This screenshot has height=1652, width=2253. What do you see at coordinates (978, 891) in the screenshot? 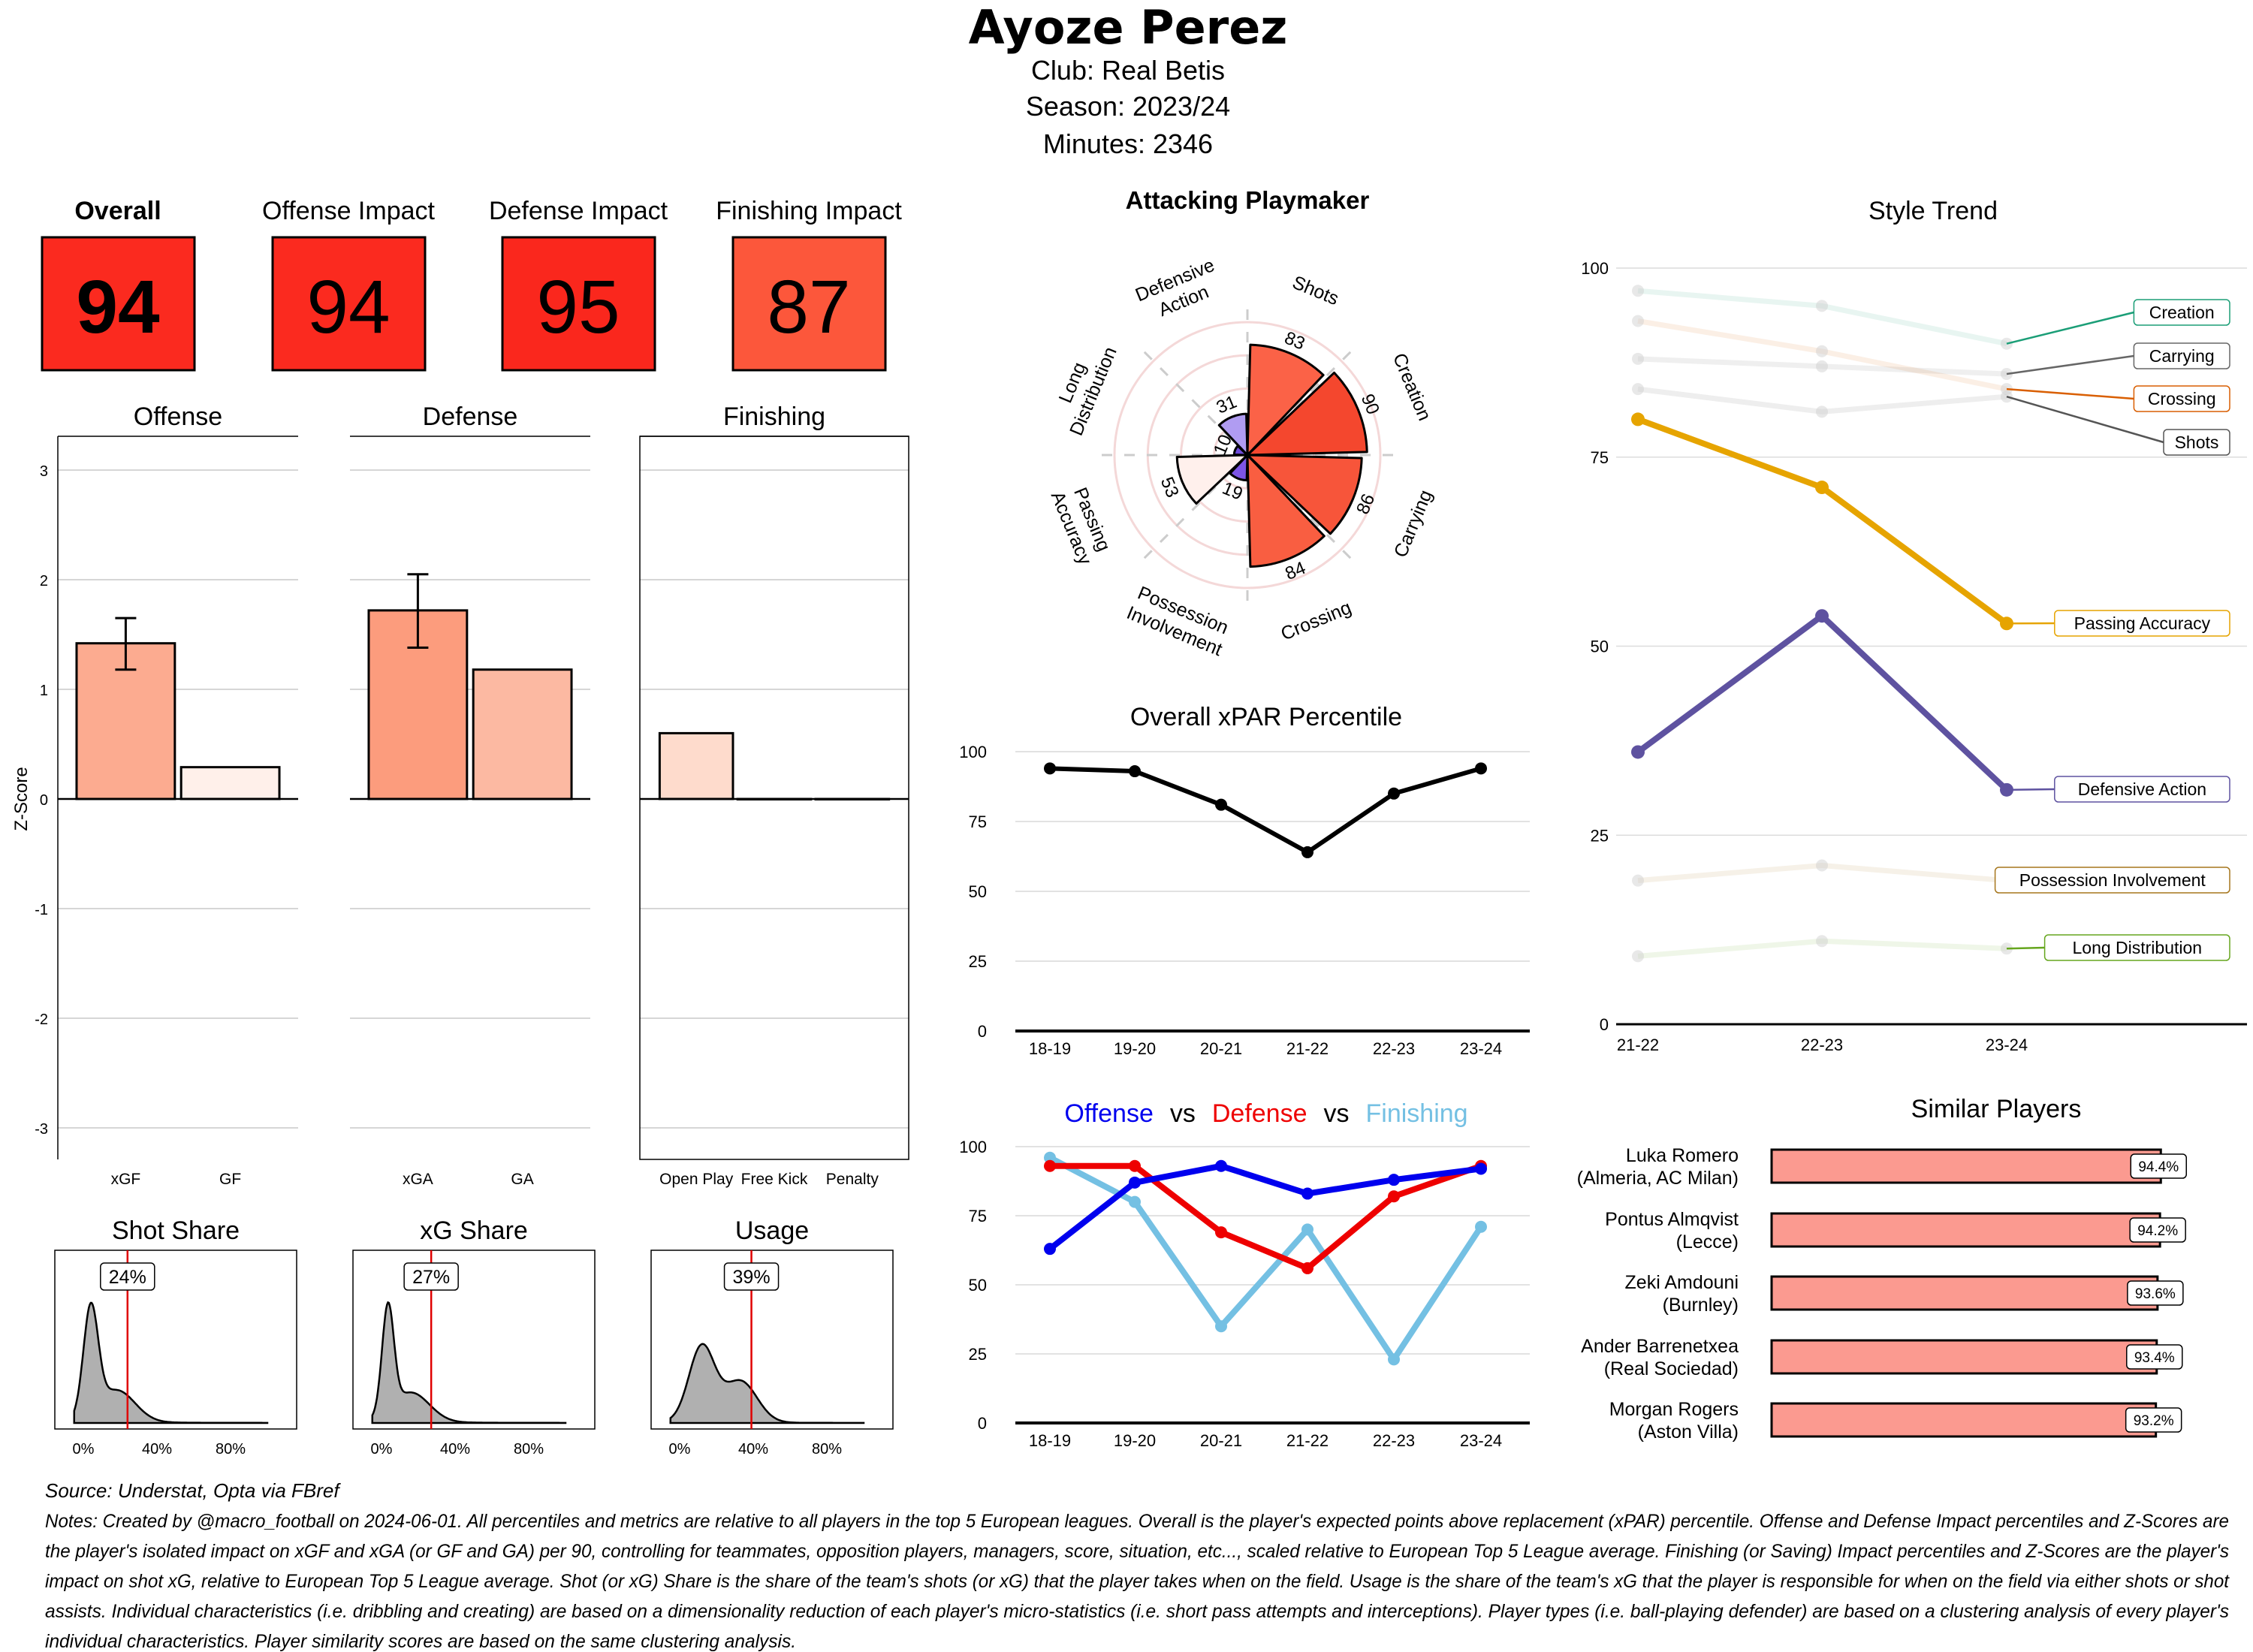
I see `y-tick-label: 50` at bounding box center [978, 891].